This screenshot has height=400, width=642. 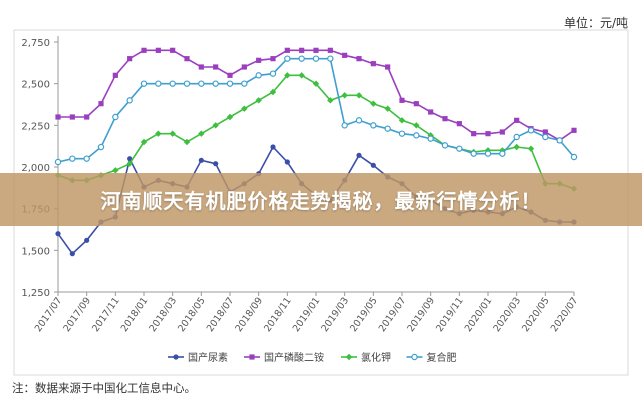 What do you see at coordinates (278, 314) in the screenshot?
I see `x-tick-label: 2018/11` at bounding box center [278, 314].